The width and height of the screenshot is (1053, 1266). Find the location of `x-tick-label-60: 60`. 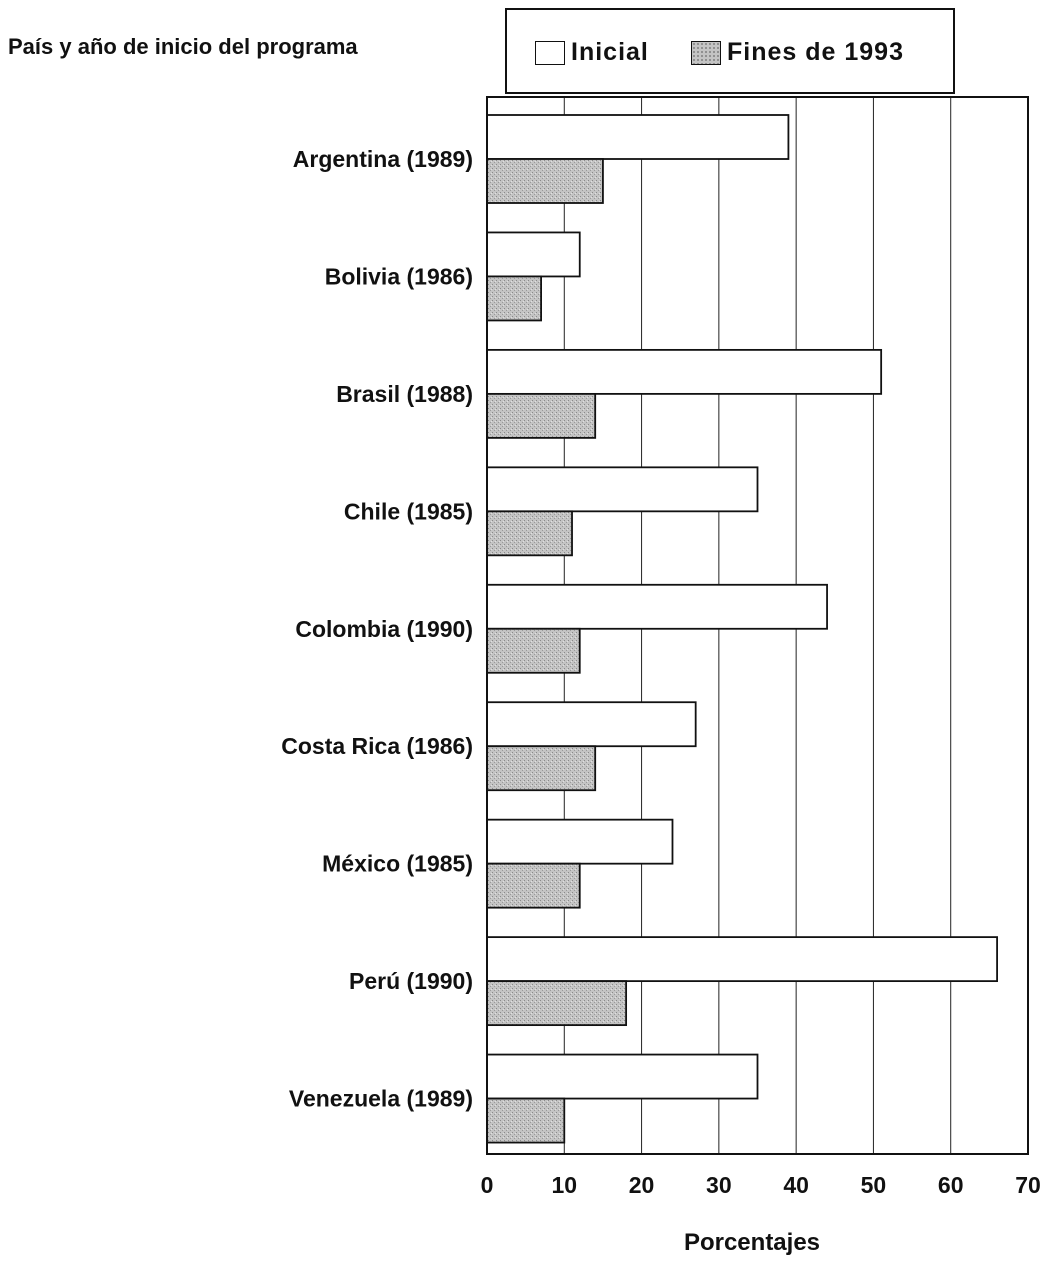

x-tick-label-60: 60 is located at coordinates (951, 1185).